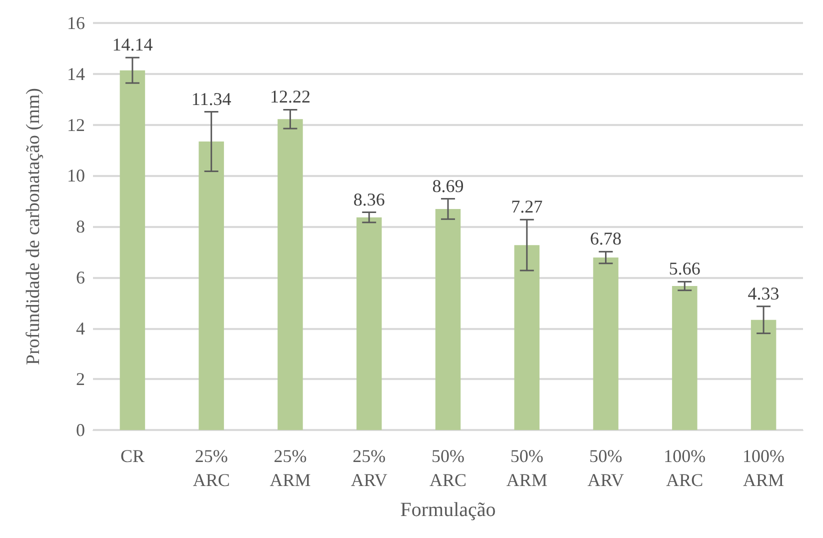  What do you see at coordinates (80, 277) in the screenshot?
I see `y-tick-label: 6` at bounding box center [80, 277].